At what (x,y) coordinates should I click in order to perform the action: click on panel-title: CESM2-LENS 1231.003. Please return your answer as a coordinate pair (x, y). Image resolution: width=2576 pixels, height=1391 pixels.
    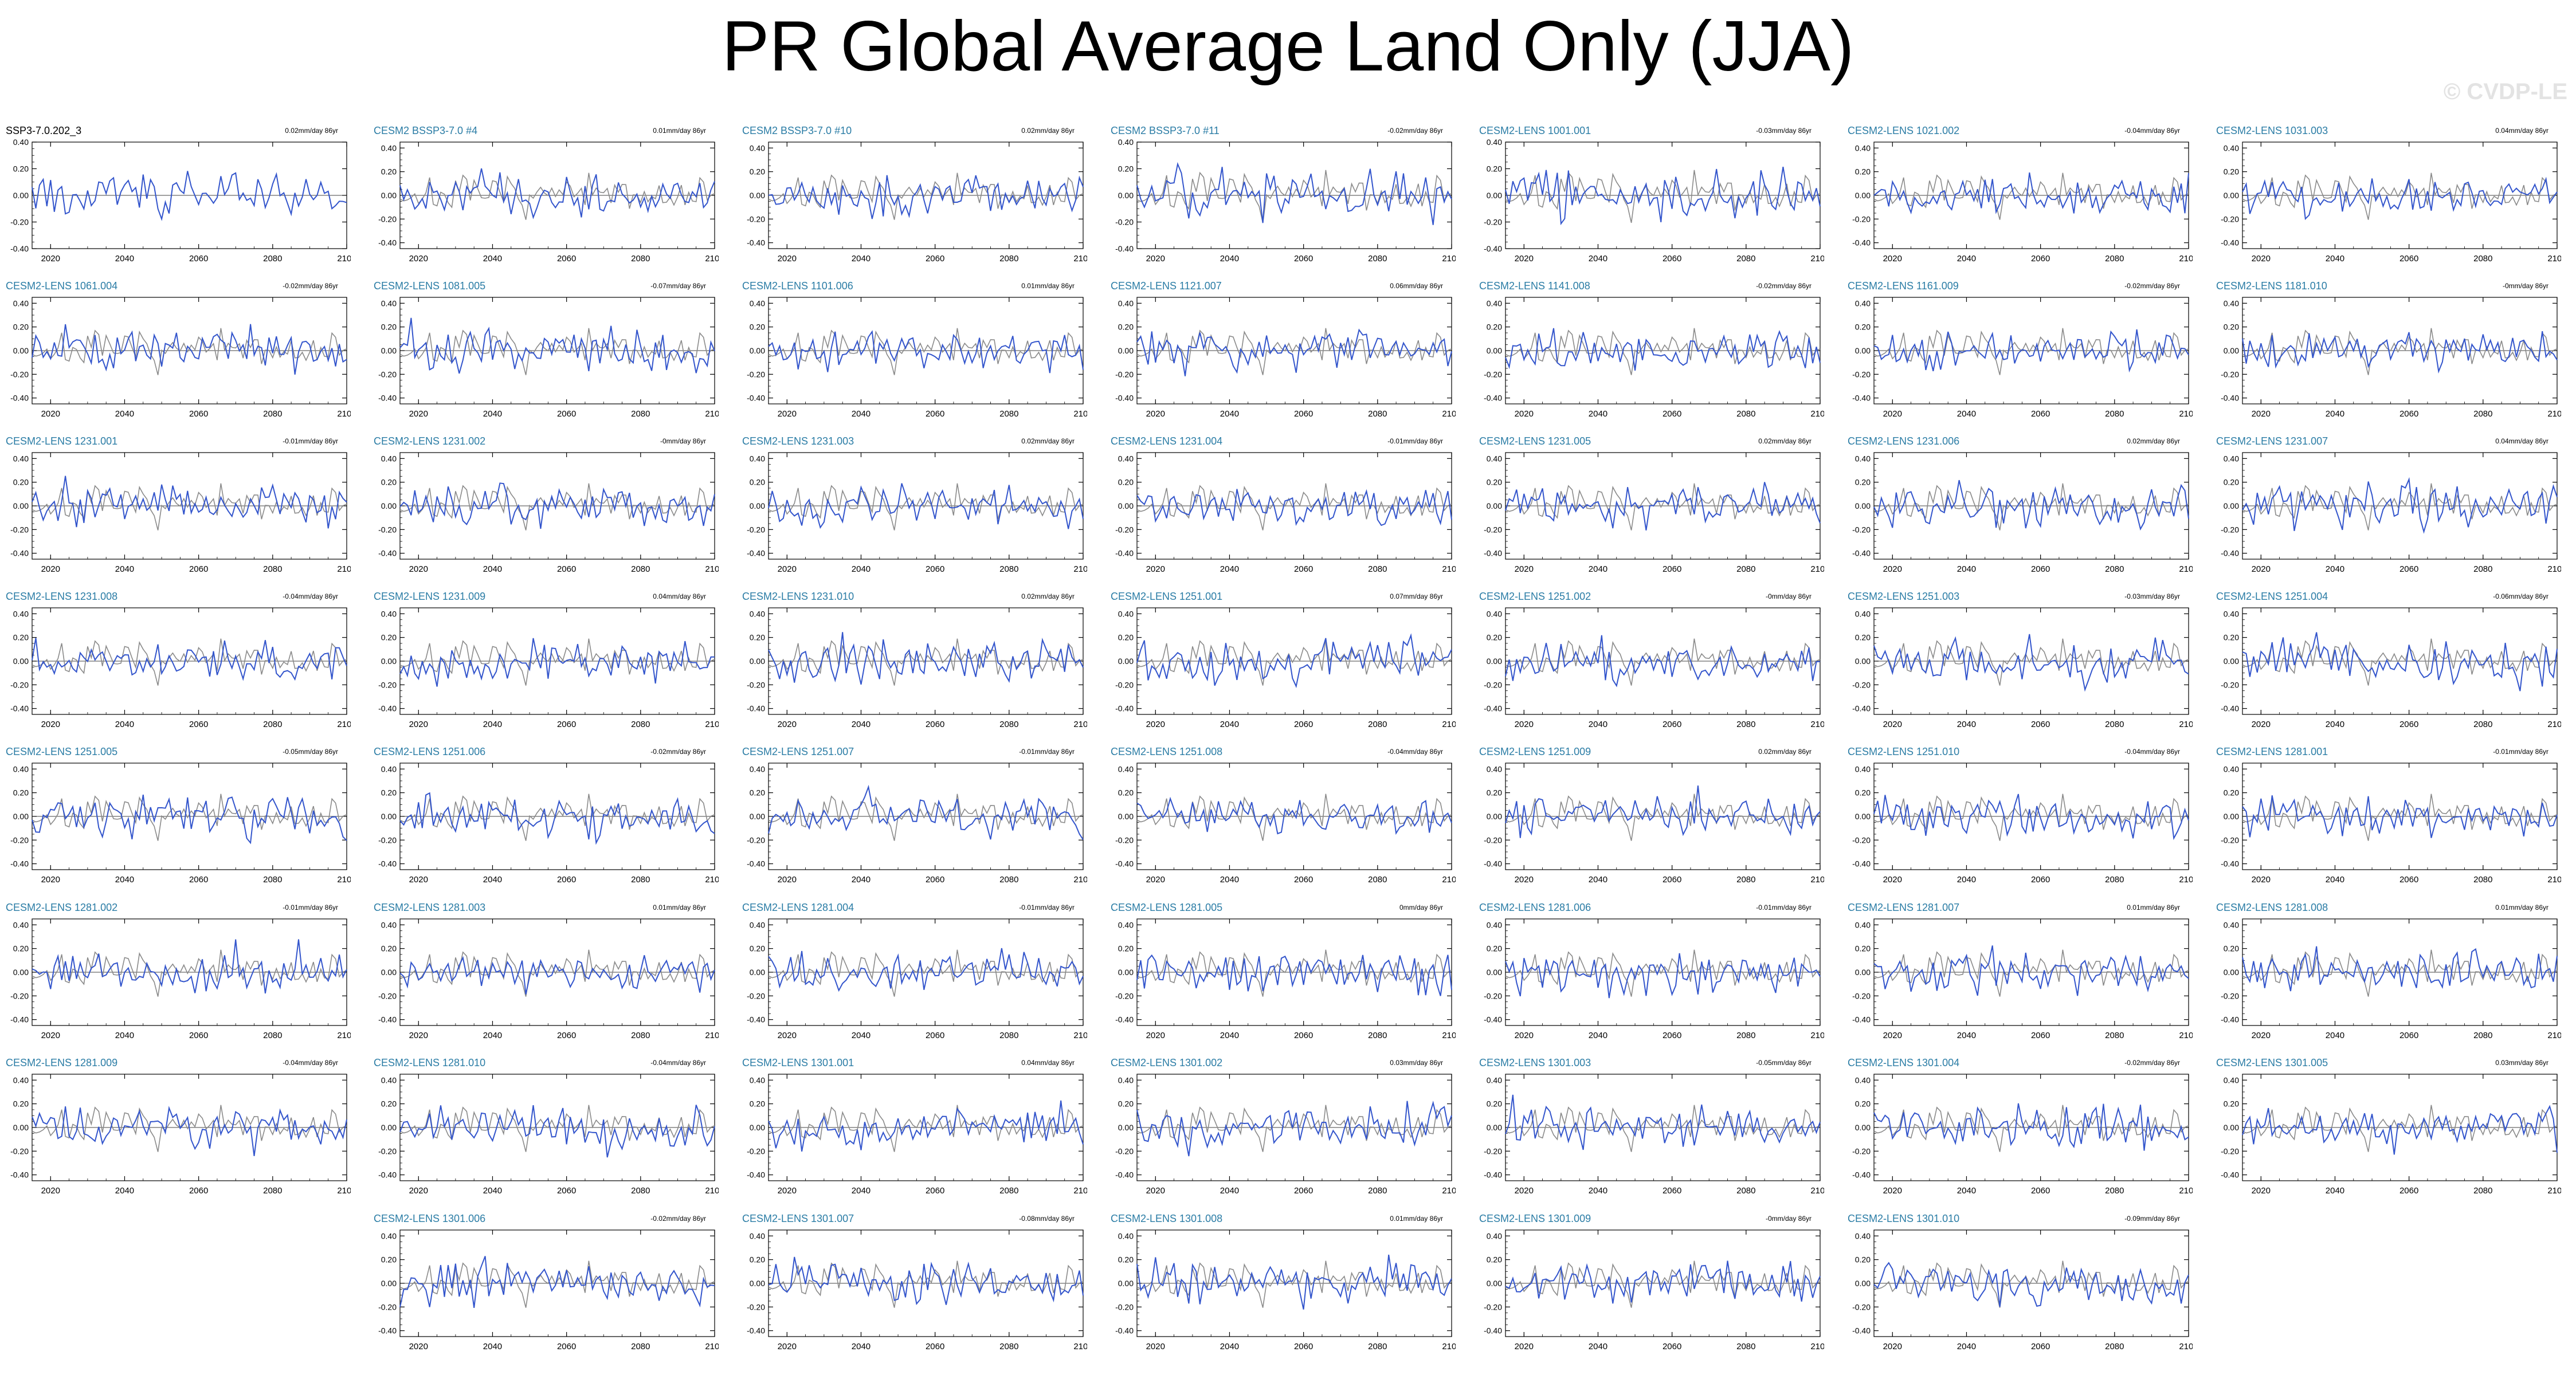
    Looking at the image, I should click on (798, 441).